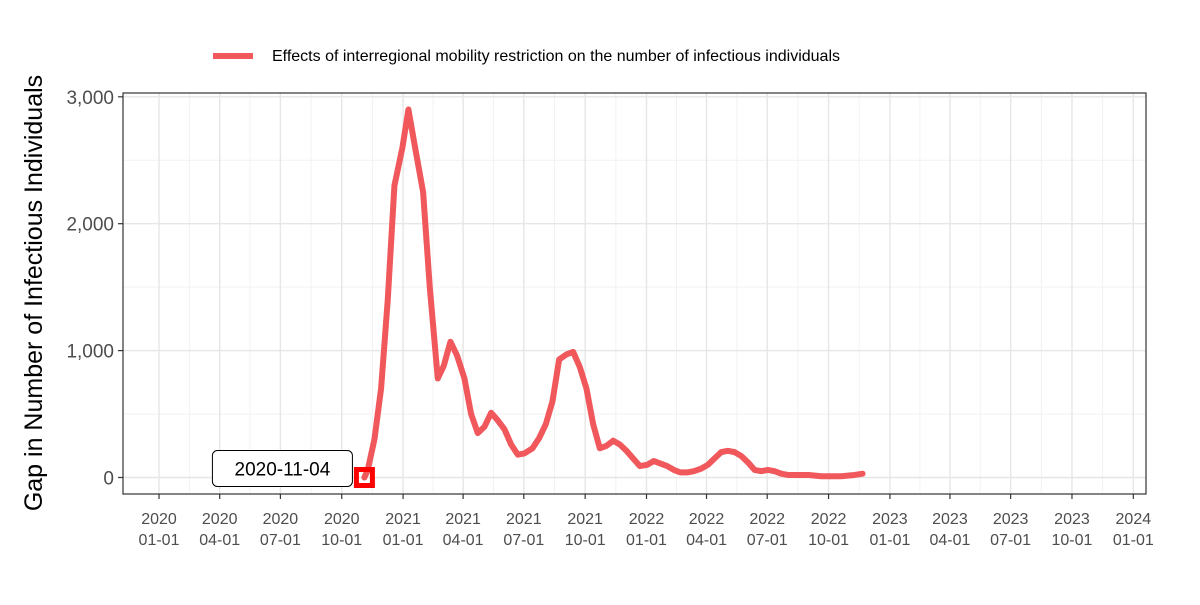 The height and width of the screenshot is (605, 1200). Describe the element at coordinates (34, 293) in the screenshot. I see `y-axis-label: Gap in Number of Infectious Individuals` at that location.